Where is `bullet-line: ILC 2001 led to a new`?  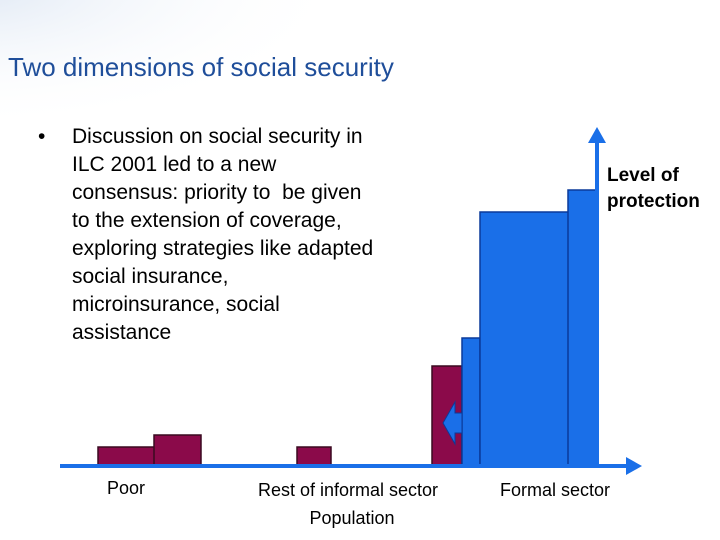 bullet-line: ILC 2001 led to a new is located at coordinates (174, 164).